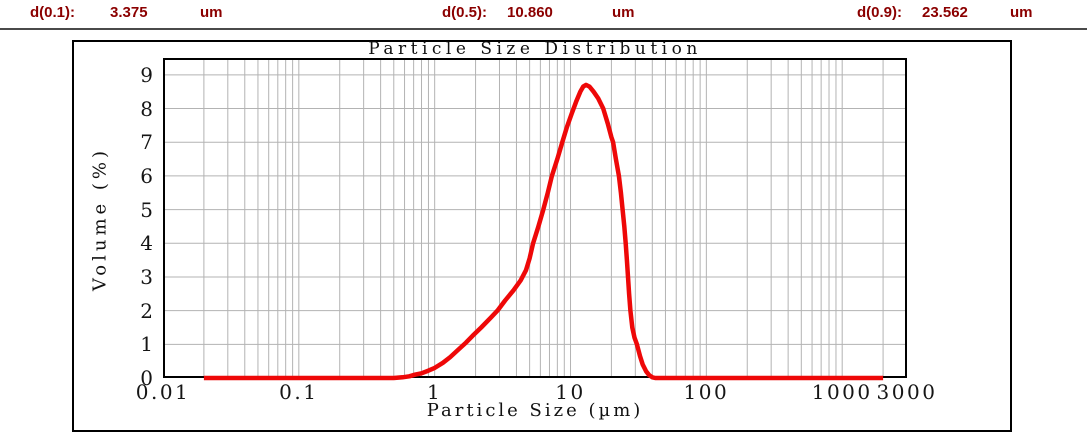  I want to click on d05-value: 10.860, so click(530, 12).